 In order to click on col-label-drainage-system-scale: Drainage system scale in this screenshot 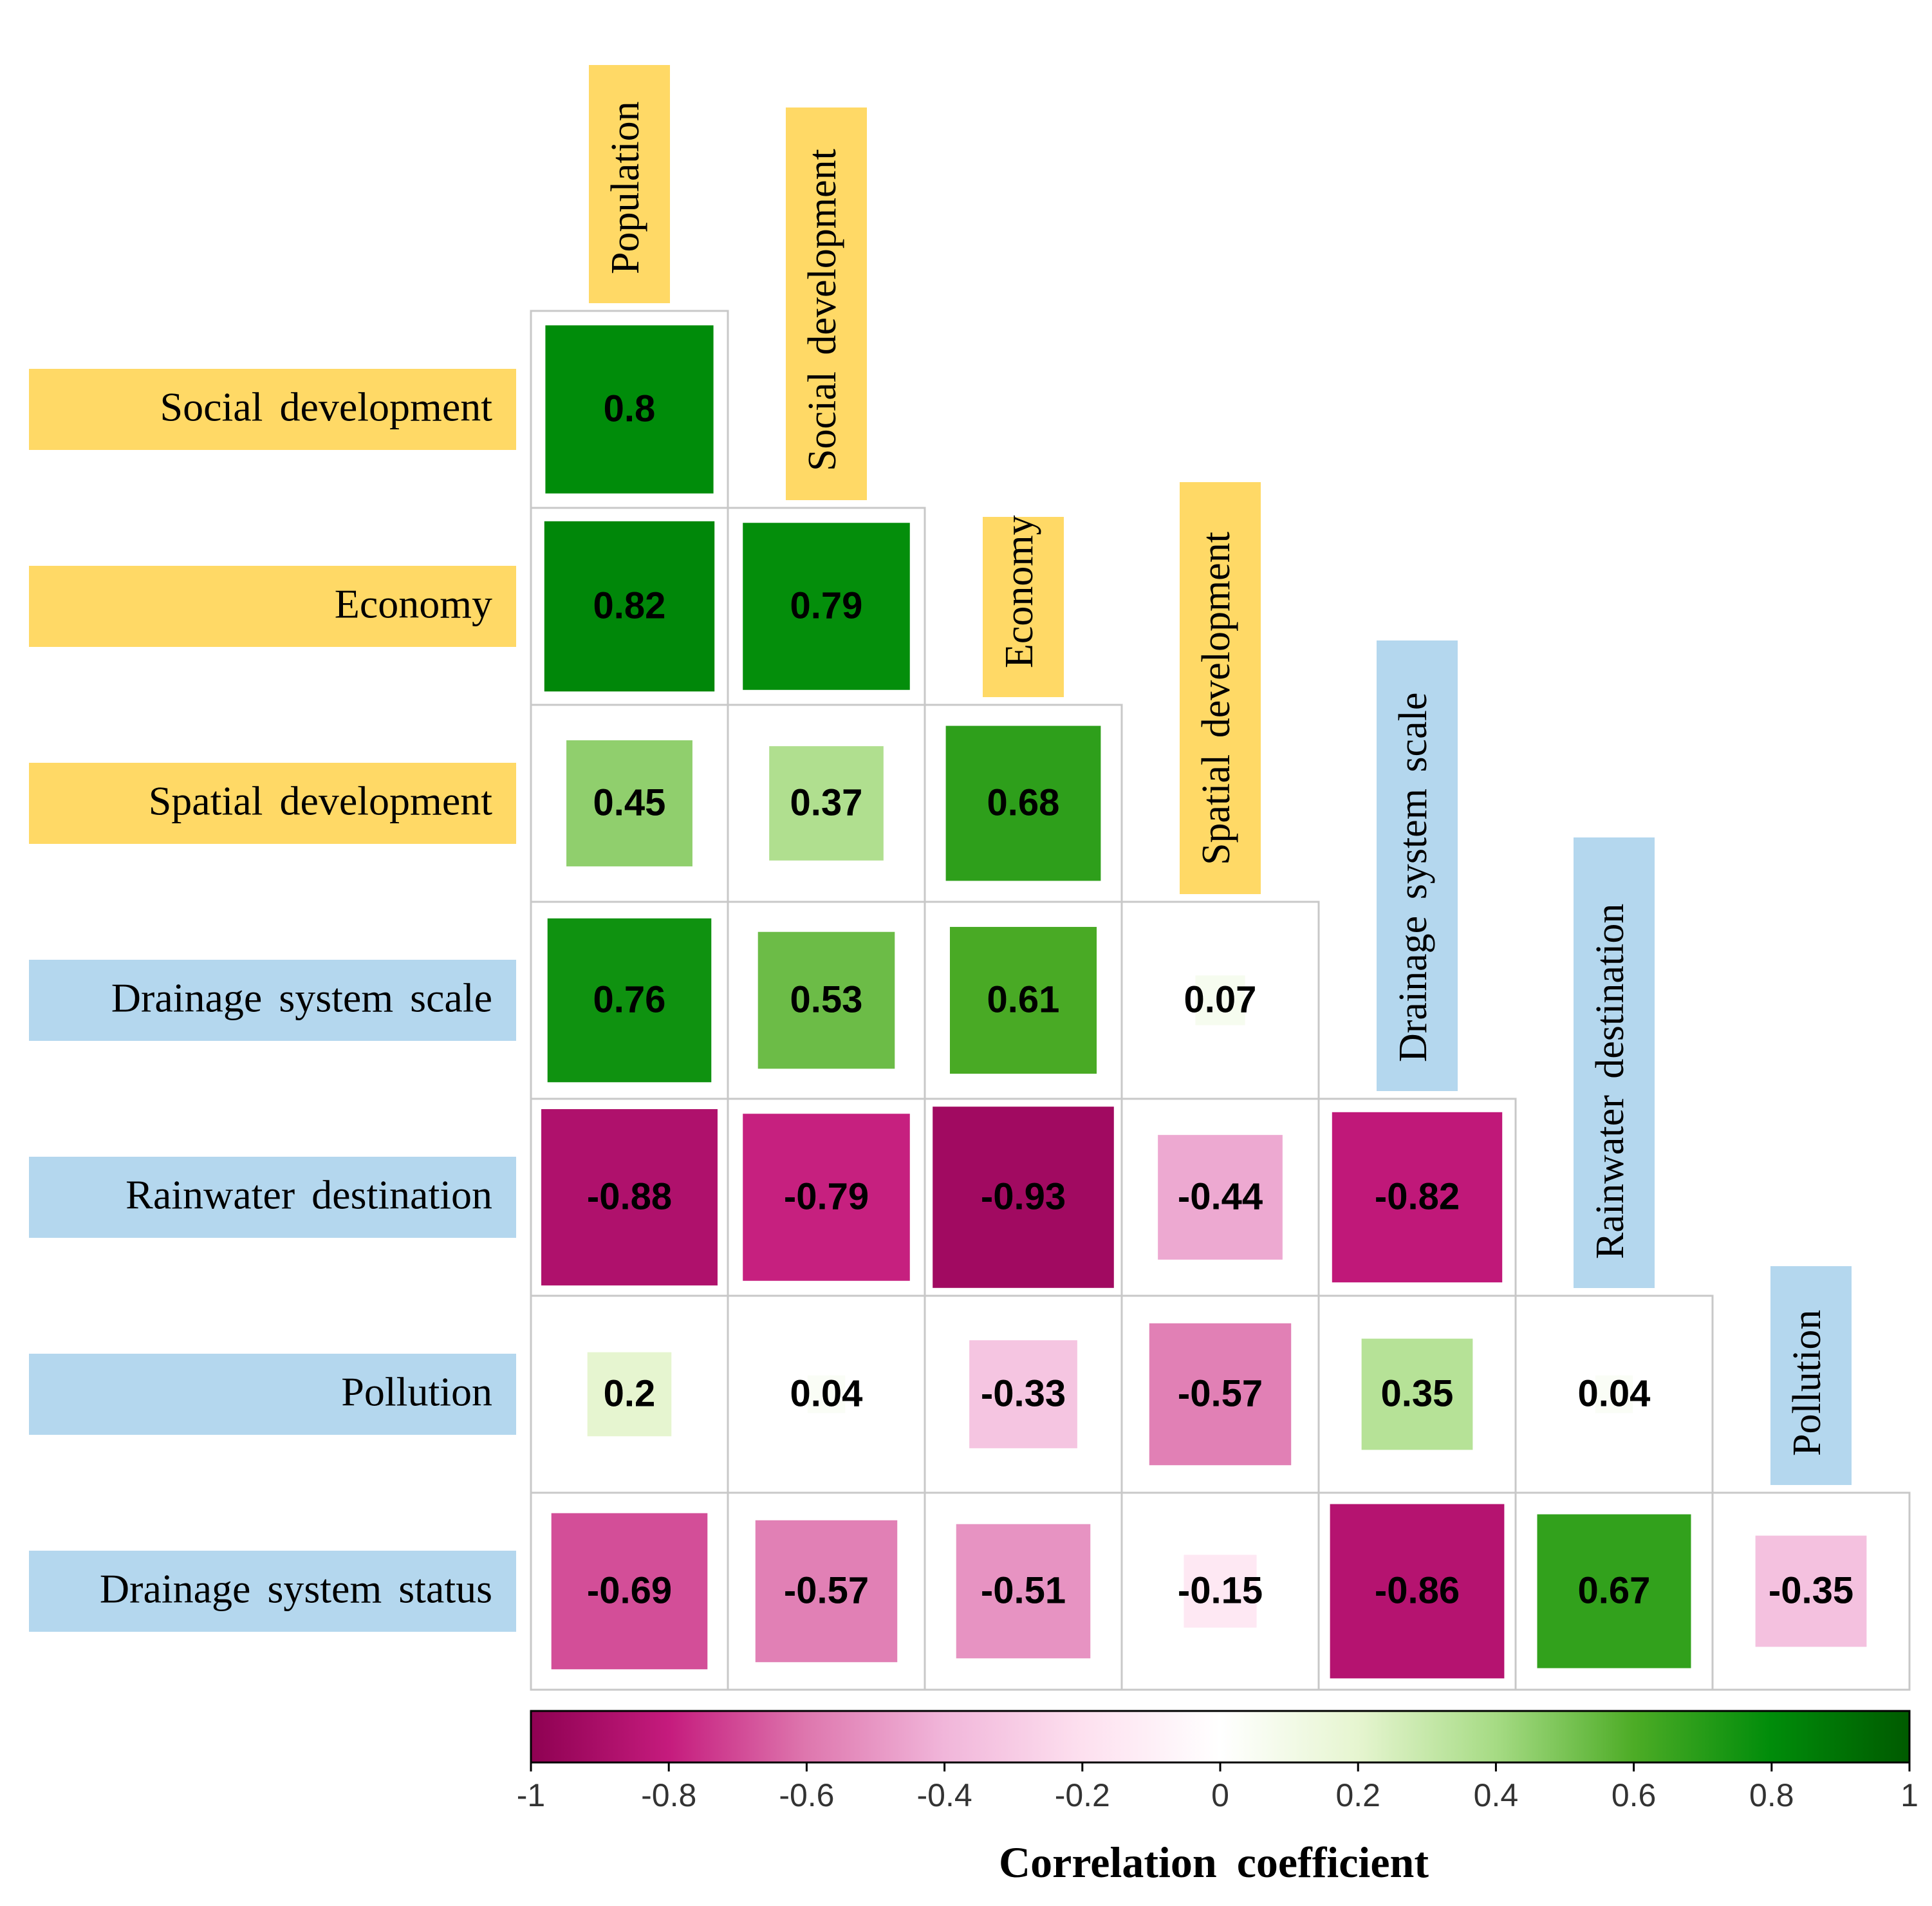, I will do `click(1417, 865)`.